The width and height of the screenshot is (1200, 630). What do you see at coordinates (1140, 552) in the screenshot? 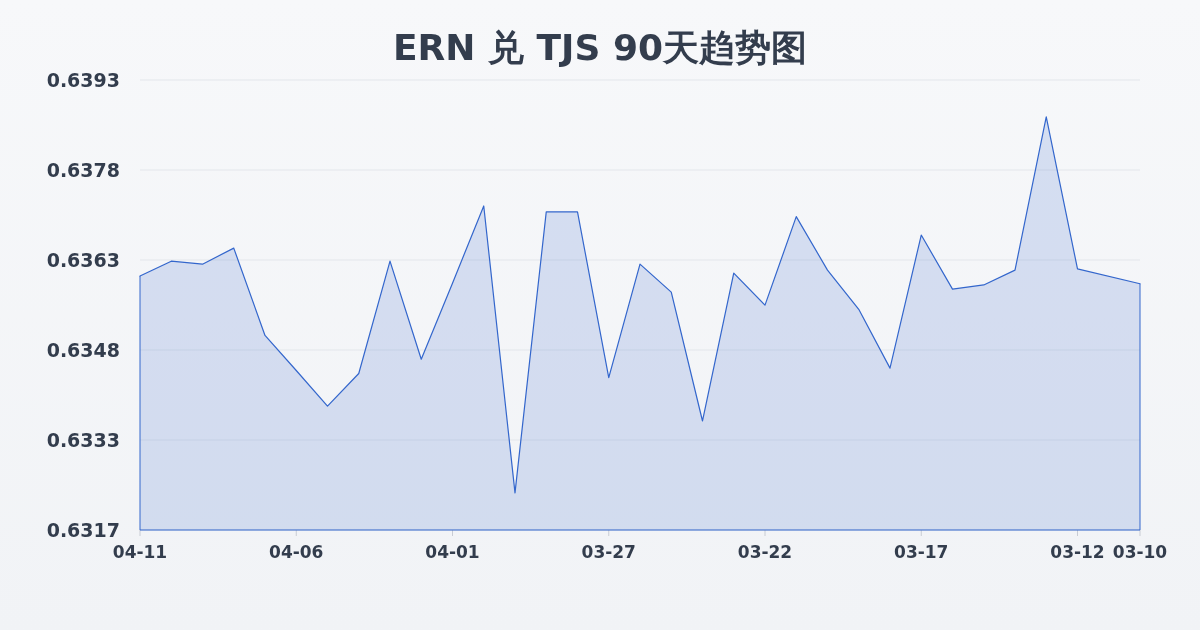
I see `x-tick-label: 03-10` at bounding box center [1140, 552].